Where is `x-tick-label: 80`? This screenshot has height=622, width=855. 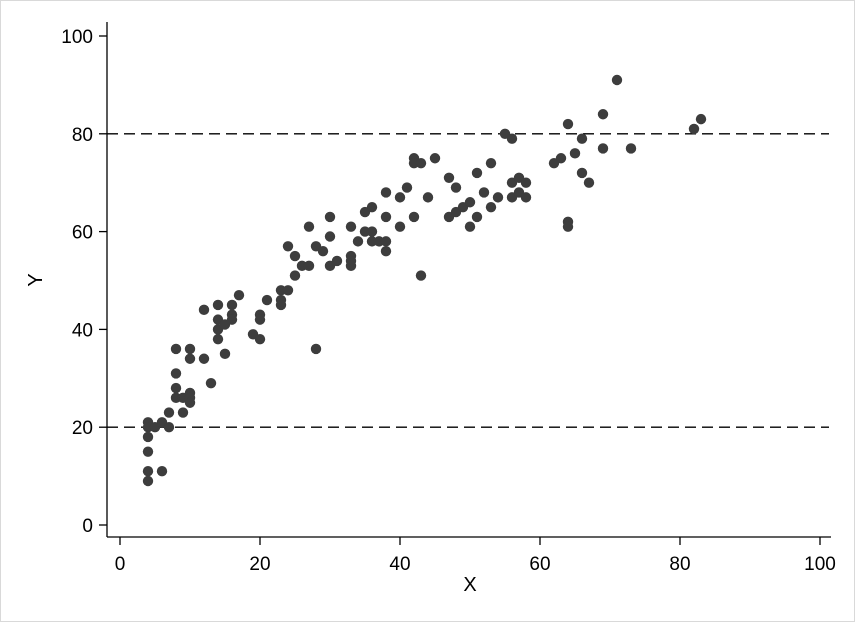 x-tick-label: 80 is located at coordinates (679, 564).